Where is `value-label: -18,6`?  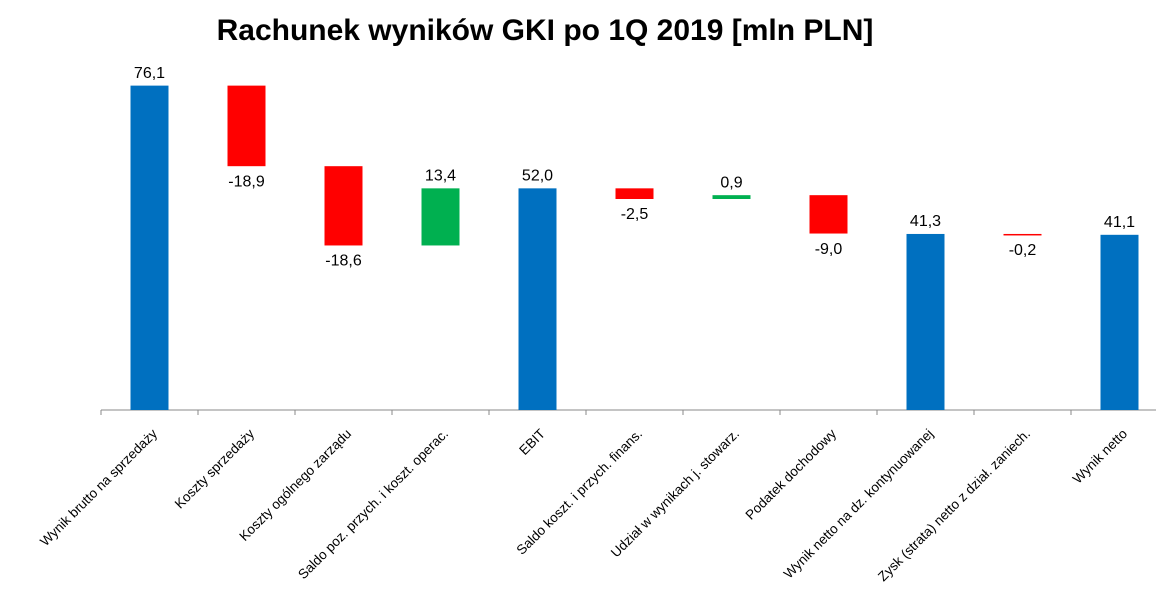
value-label: -18,6 is located at coordinates (343, 261).